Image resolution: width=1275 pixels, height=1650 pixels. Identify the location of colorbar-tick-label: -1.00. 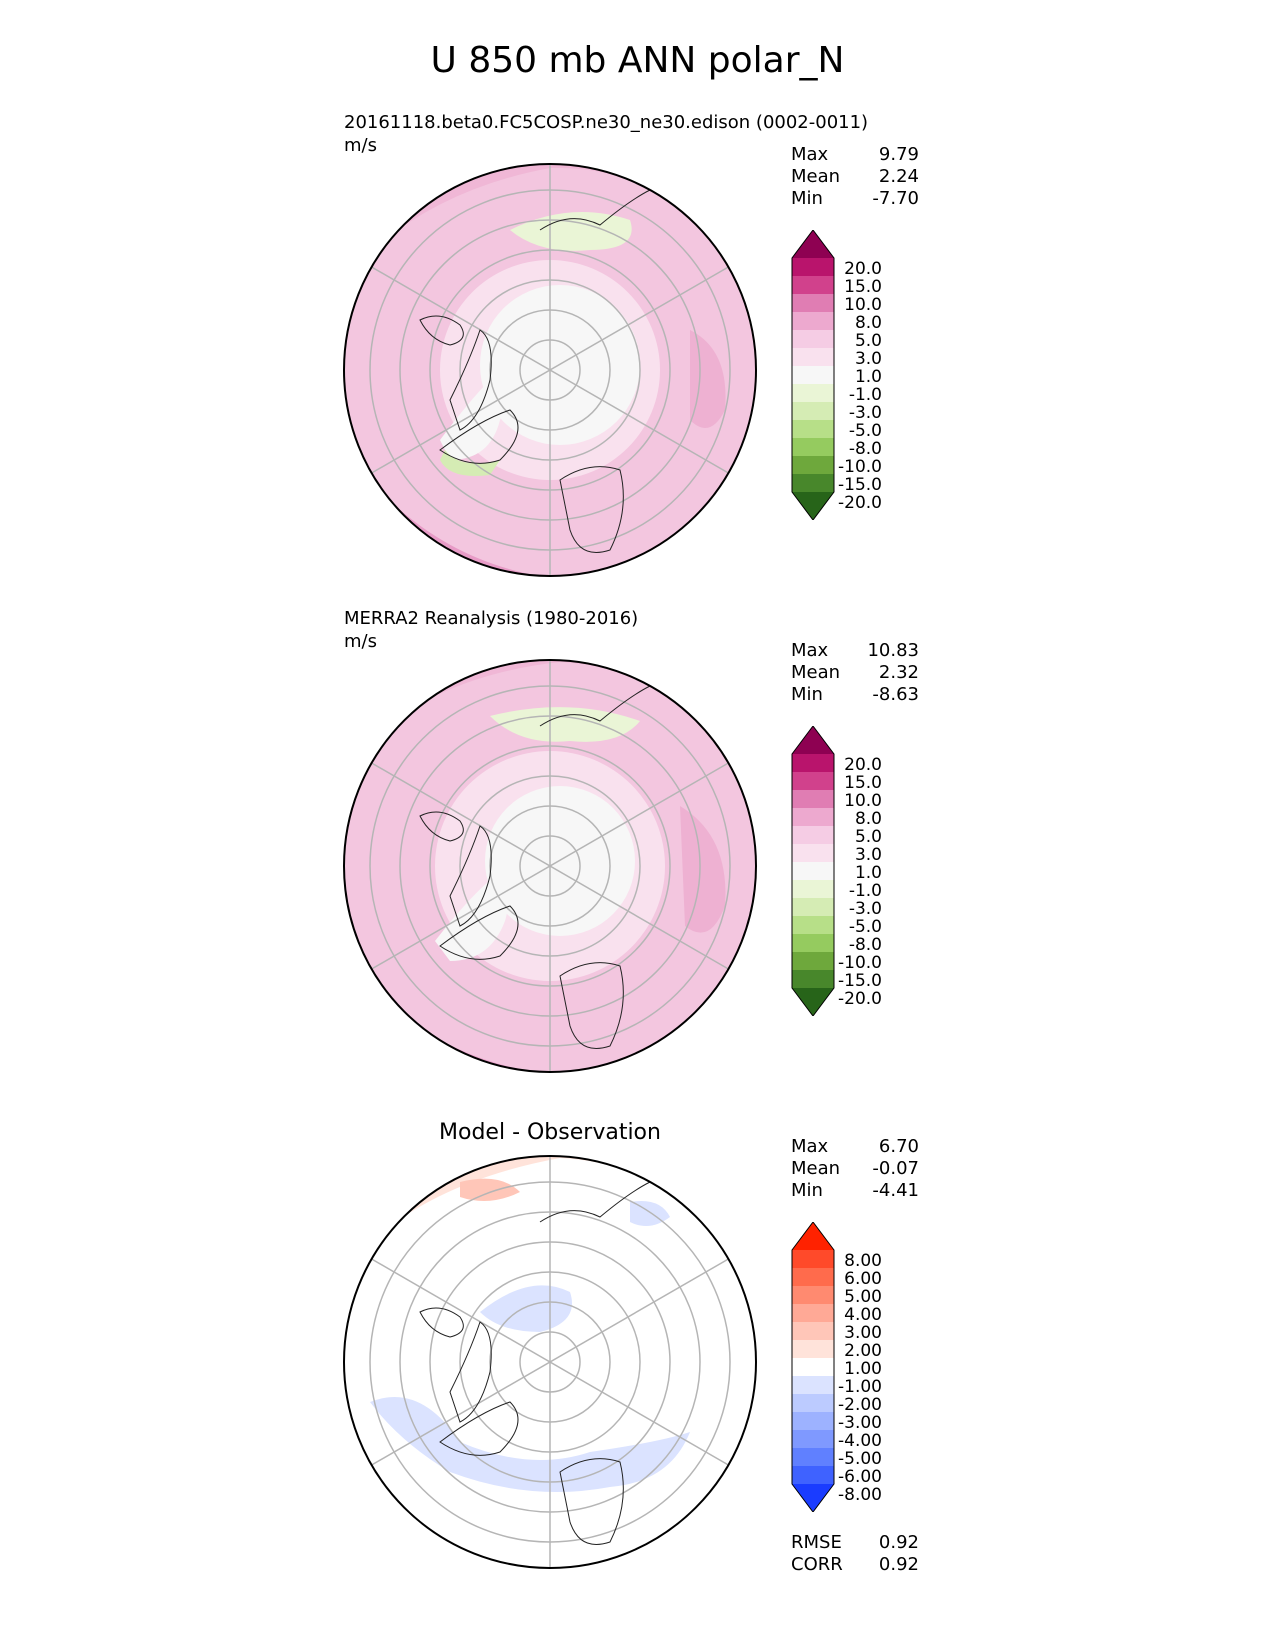
(860, 1387).